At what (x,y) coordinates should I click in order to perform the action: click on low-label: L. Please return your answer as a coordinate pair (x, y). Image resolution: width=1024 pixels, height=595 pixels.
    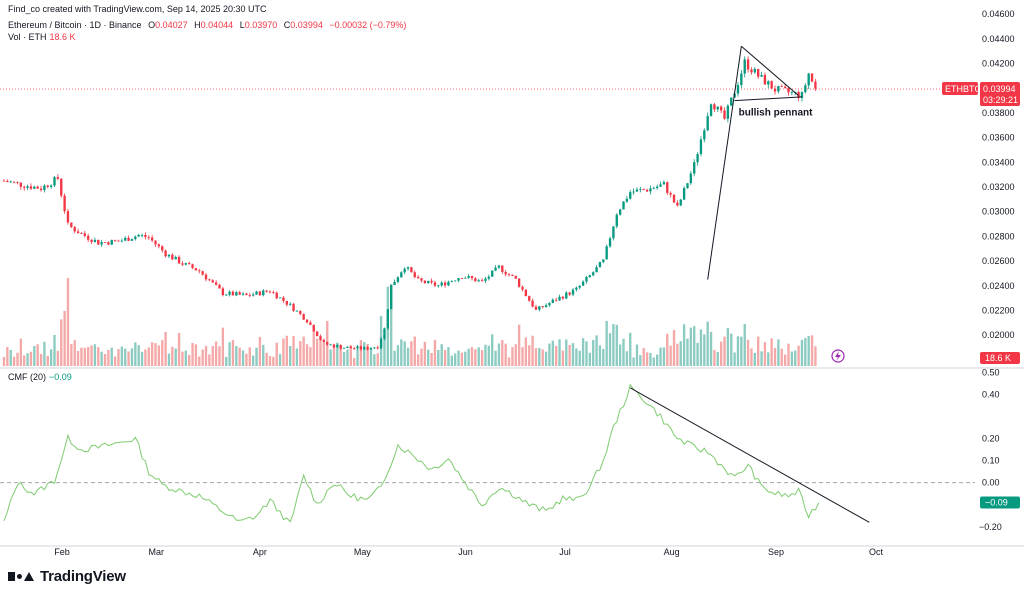
    Looking at the image, I should click on (242, 25).